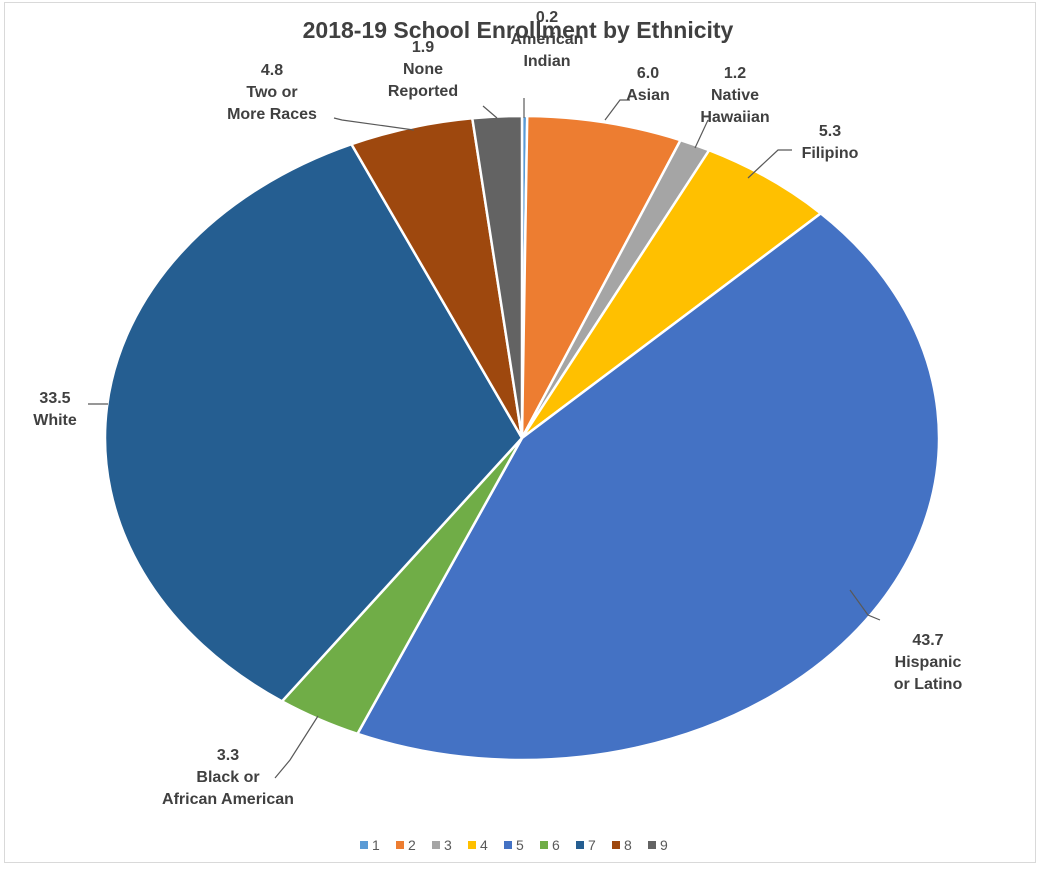 This screenshot has height=869, width=1041. I want to click on data-label: 33.5 White, so click(55, 409).